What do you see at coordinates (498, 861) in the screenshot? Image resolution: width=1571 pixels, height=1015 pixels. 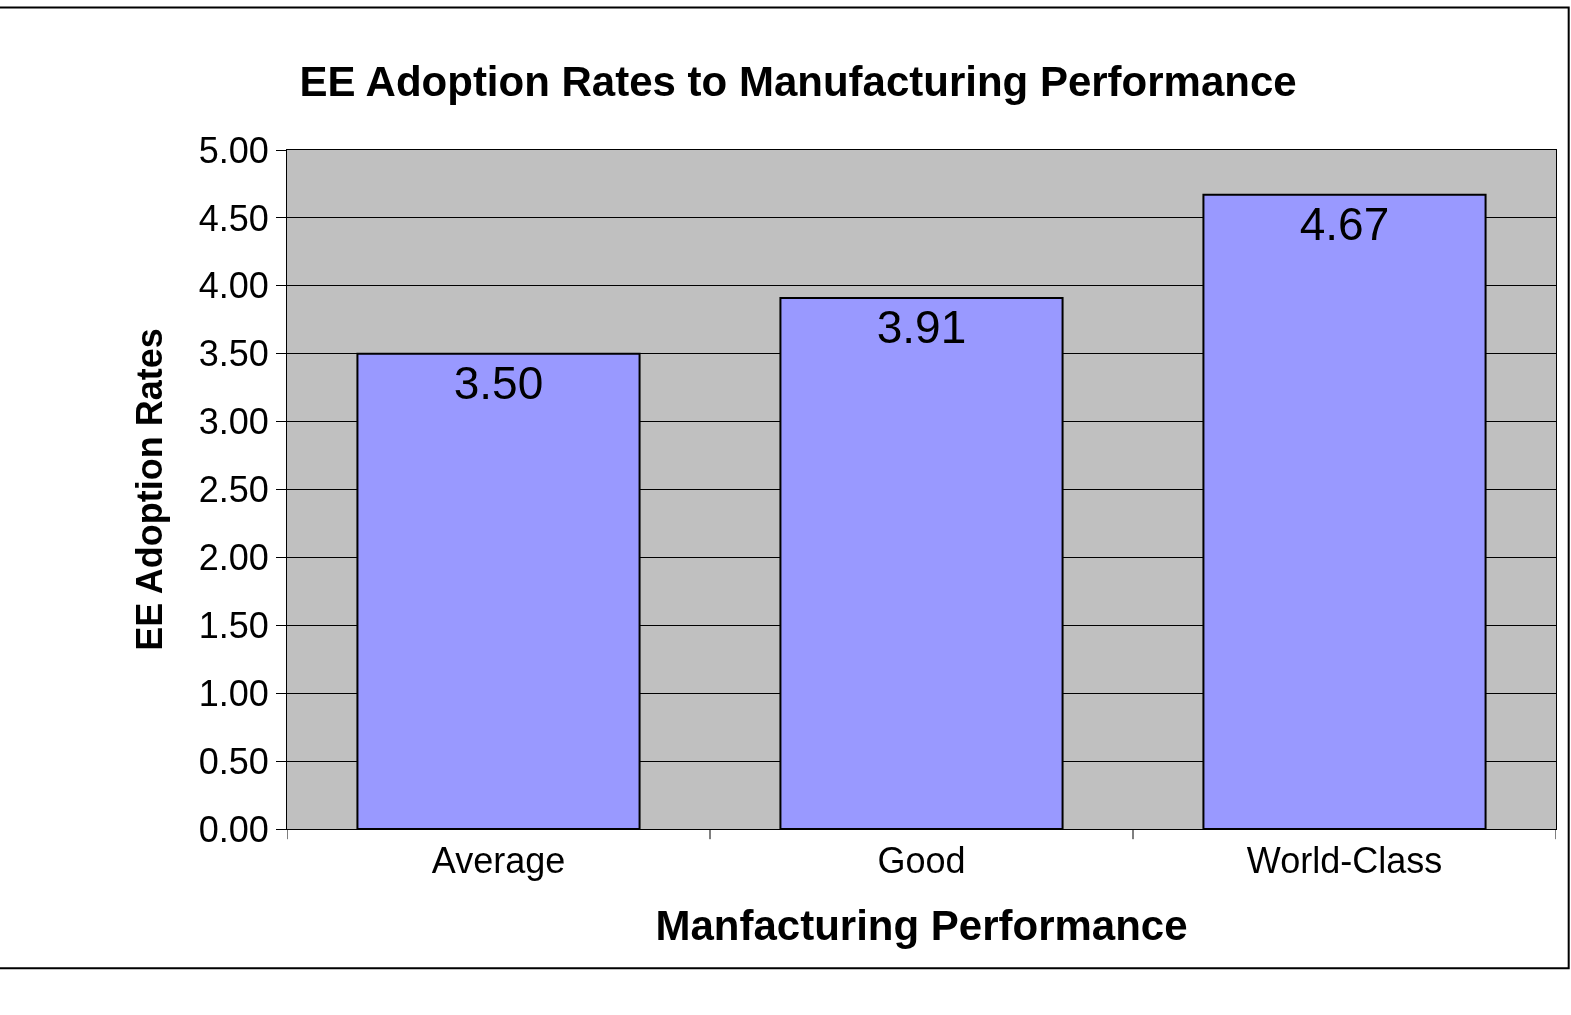 I see `x-tick-label: Average` at bounding box center [498, 861].